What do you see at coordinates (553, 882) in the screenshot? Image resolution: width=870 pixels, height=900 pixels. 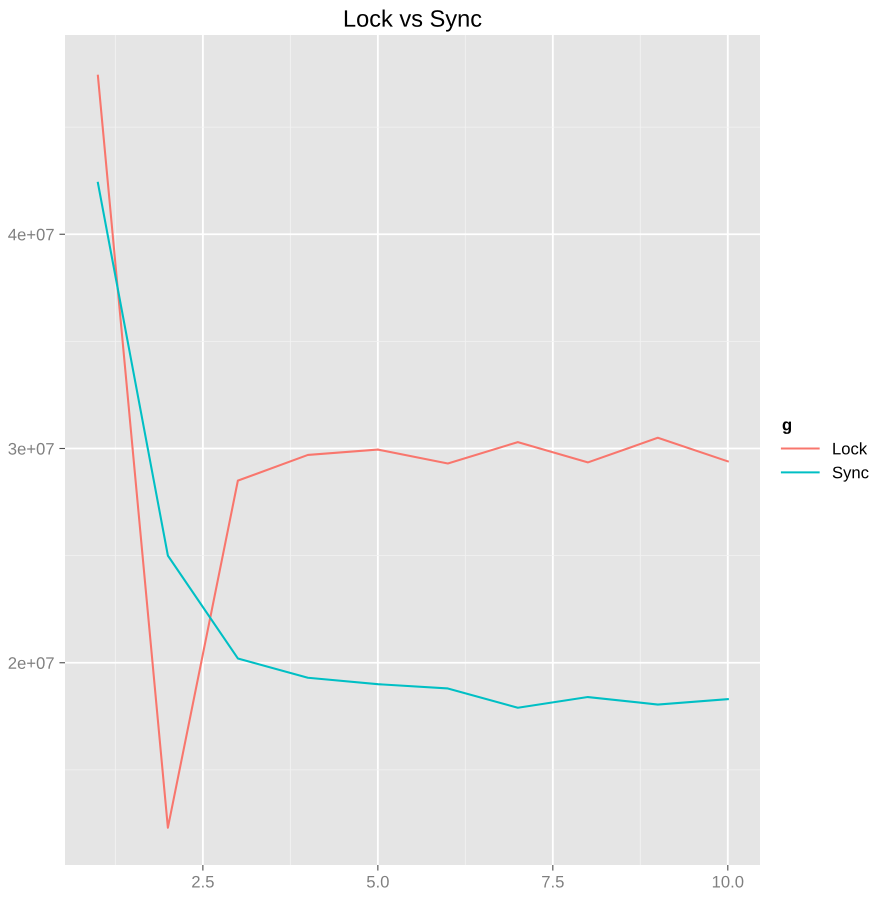 I see `x-tick-label: 7.5` at bounding box center [553, 882].